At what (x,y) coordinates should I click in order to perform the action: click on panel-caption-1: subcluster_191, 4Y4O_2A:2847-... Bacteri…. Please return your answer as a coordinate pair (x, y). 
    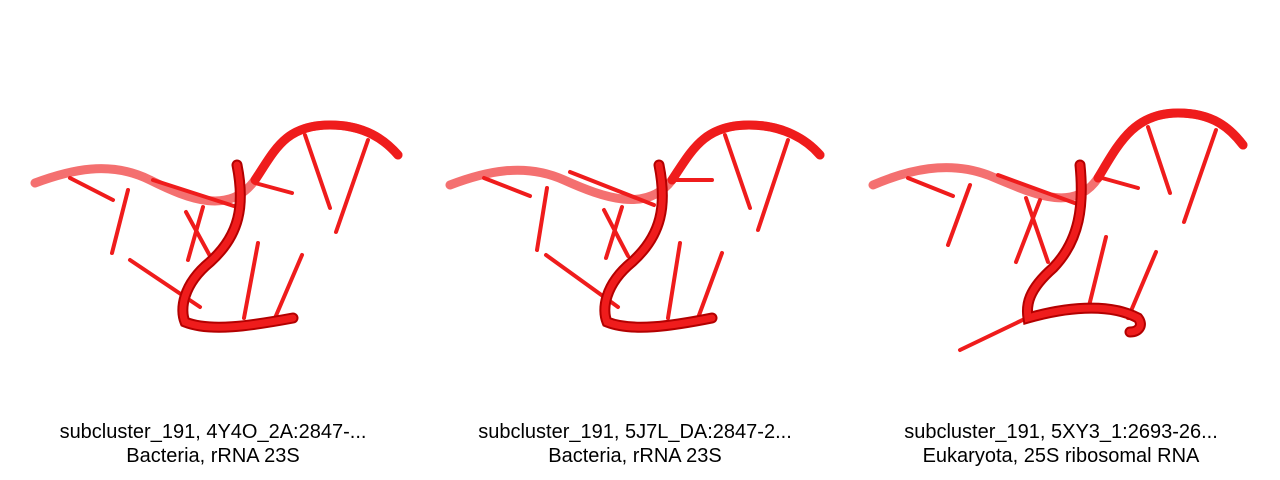
    Looking at the image, I should click on (213, 444).